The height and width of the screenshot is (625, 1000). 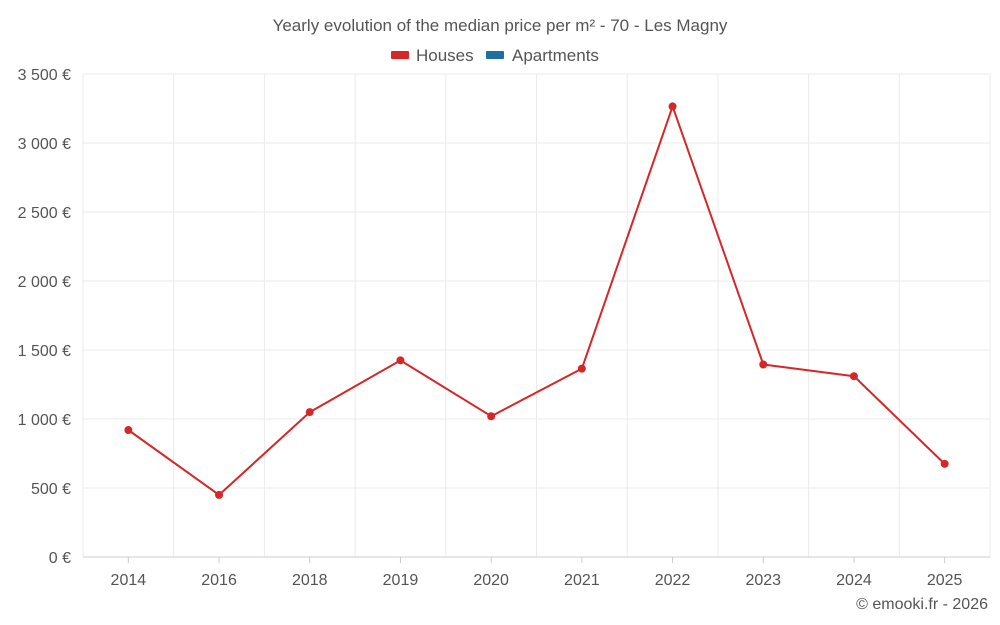 I want to click on data-point-houses-2023, so click(x=763, y=364).